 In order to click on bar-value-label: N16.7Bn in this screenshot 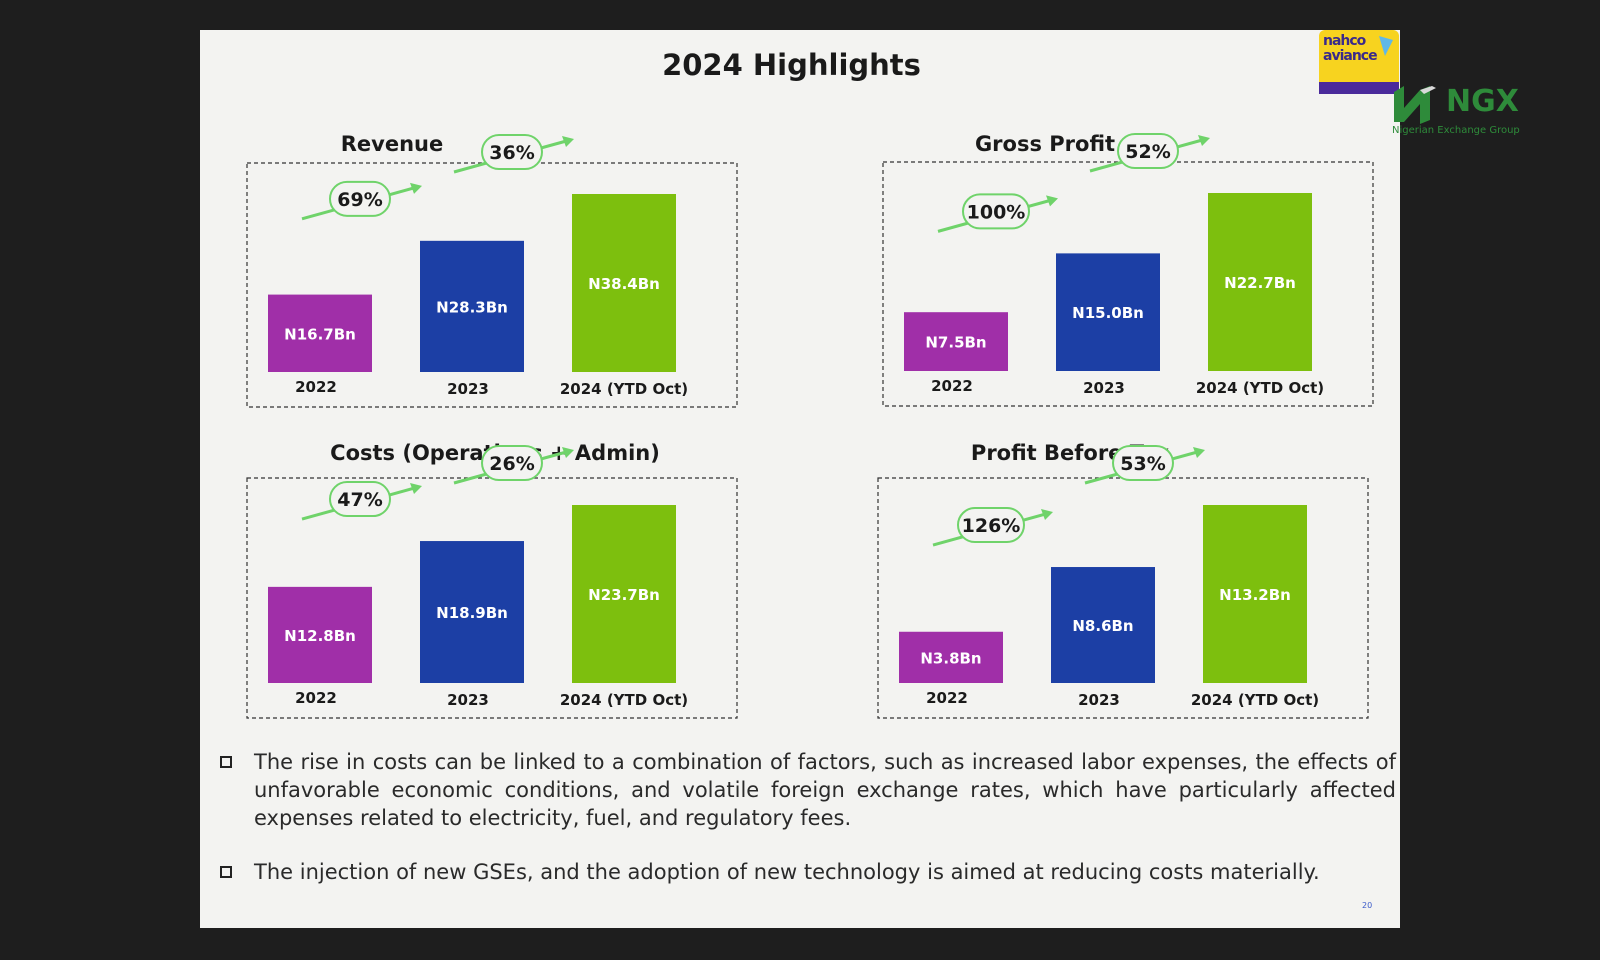, I will do `click(320, 334)`.